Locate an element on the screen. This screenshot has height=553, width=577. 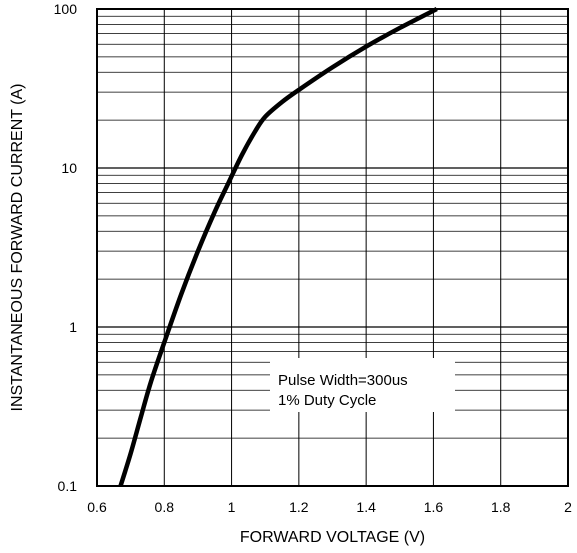
annotation-box: Pulse Width=300us 1% Duty Cycle is located at coordinates (362, 385).